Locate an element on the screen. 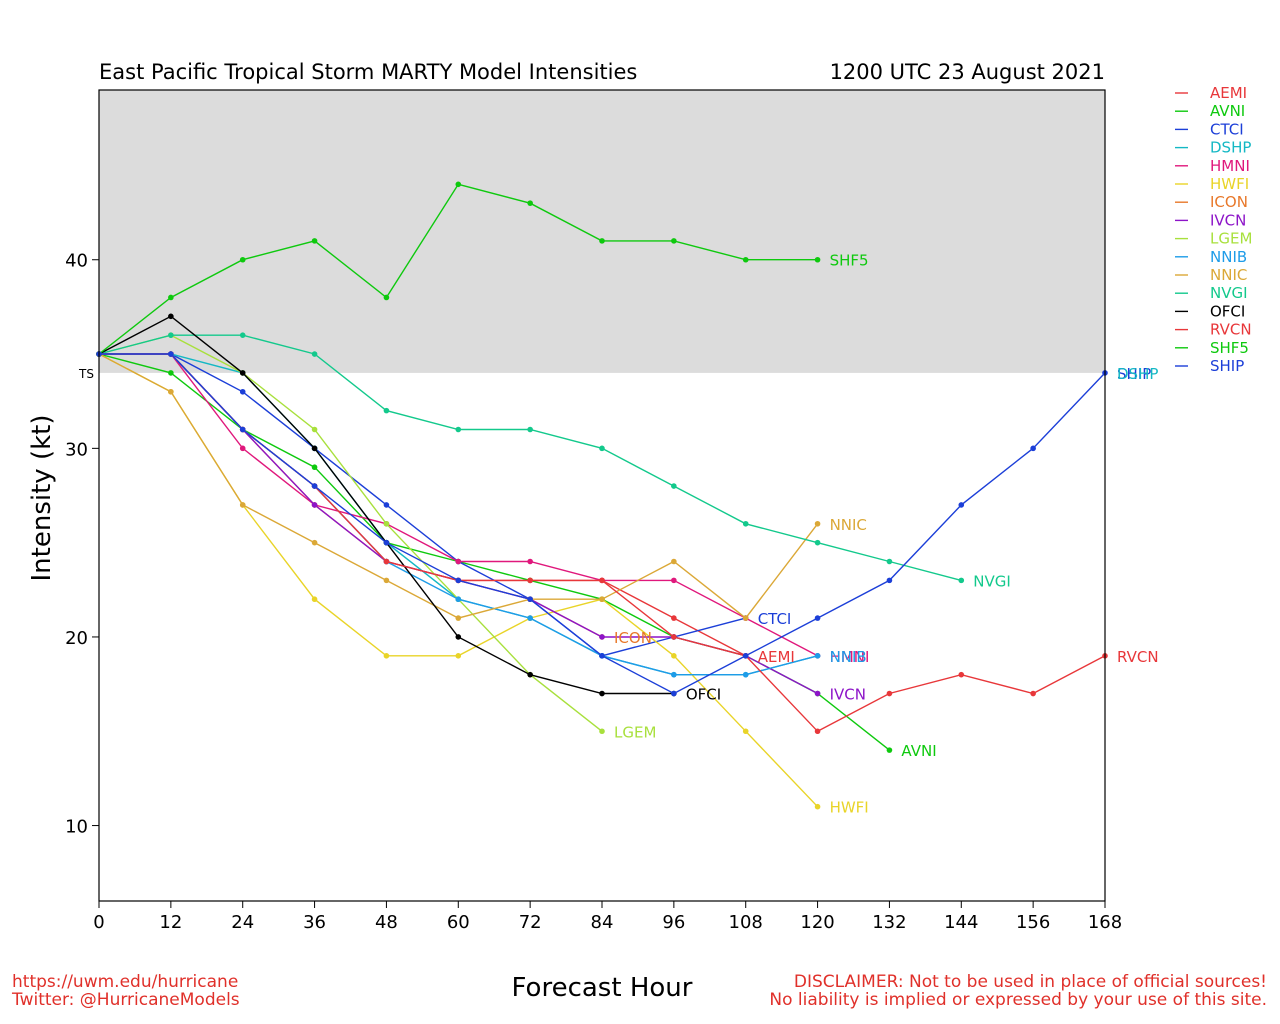 The height and width of the screenshot is (1024, 1280). x-tick-label: 60 is located at coordinates (458, 922).